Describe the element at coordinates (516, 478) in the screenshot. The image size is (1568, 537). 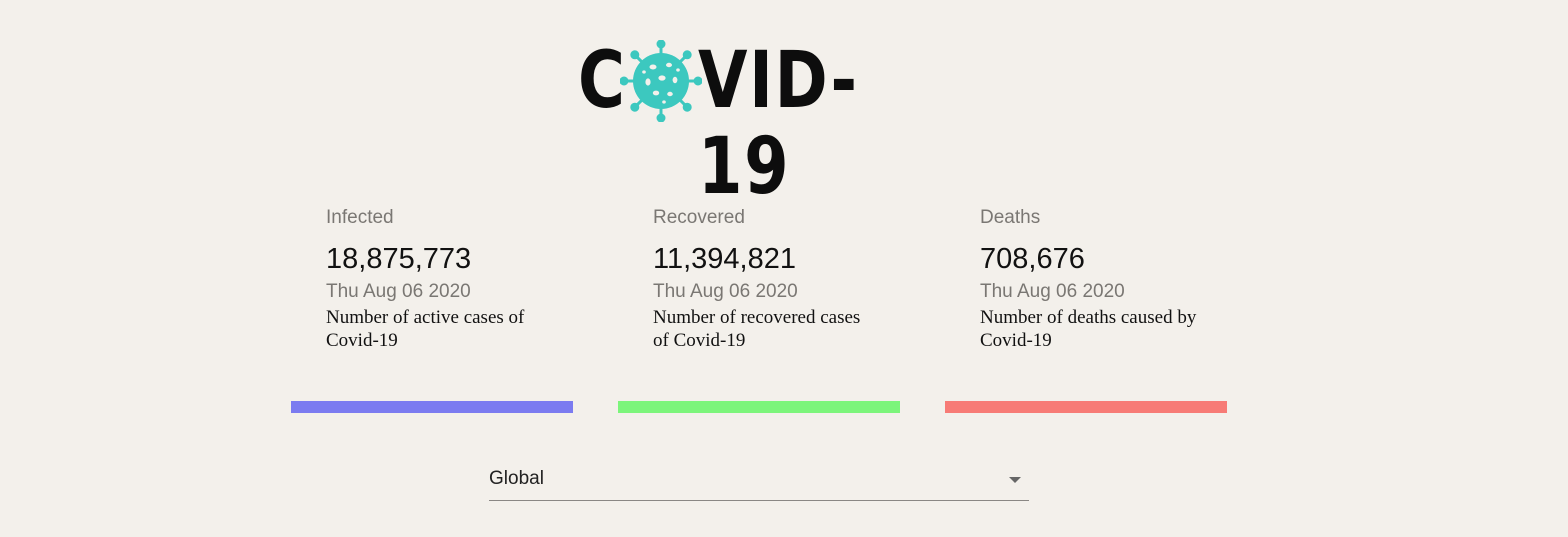
I see `country-select-value: Global` at that location.